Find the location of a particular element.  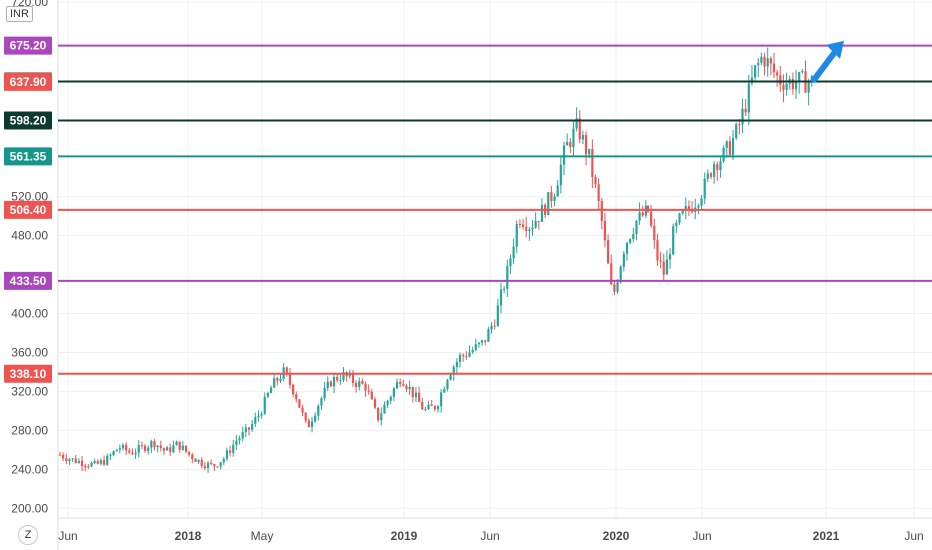

svg-text: 598.20 is located at coordinates (28, 121).